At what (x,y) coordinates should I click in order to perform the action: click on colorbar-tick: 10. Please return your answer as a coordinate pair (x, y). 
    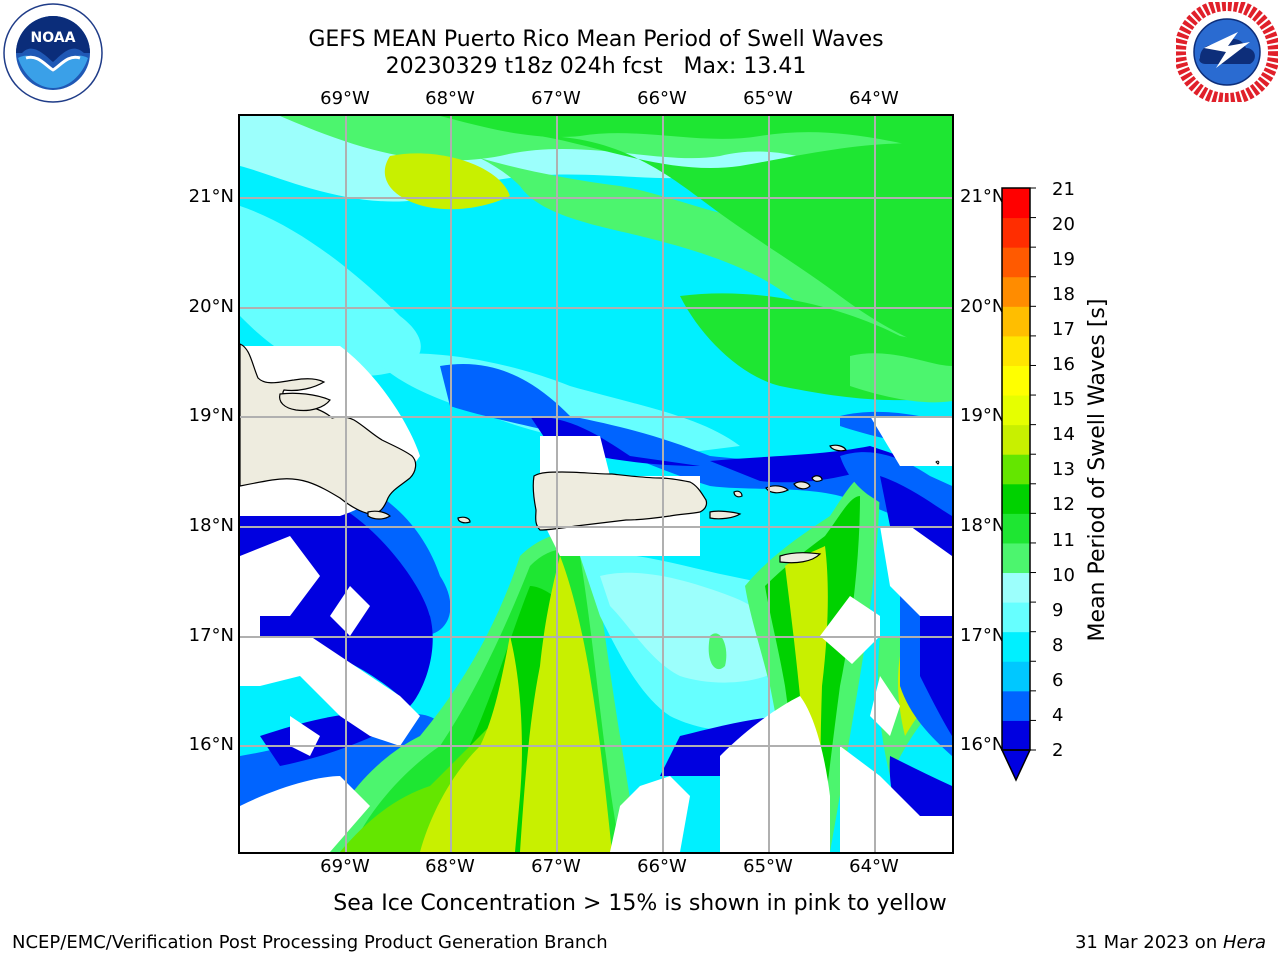
    Looking at the image, I should click on (1063, 575).